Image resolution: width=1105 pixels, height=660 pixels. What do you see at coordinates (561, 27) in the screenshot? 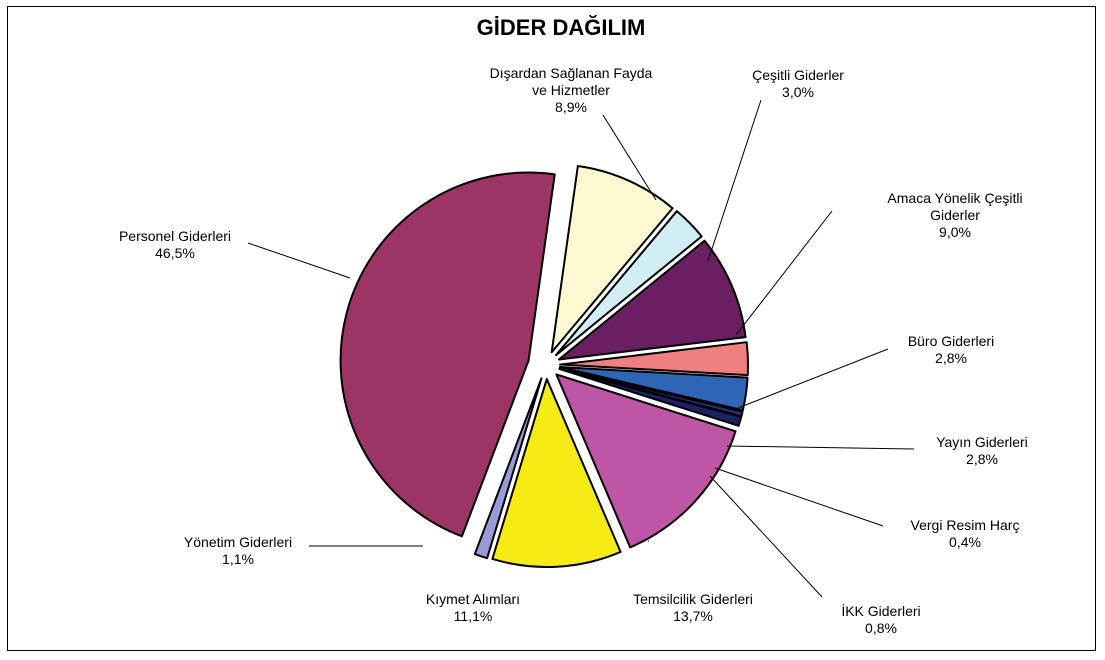
I see `chart-title: GİDER DAĞILIM` at bounding box center [561, 27].